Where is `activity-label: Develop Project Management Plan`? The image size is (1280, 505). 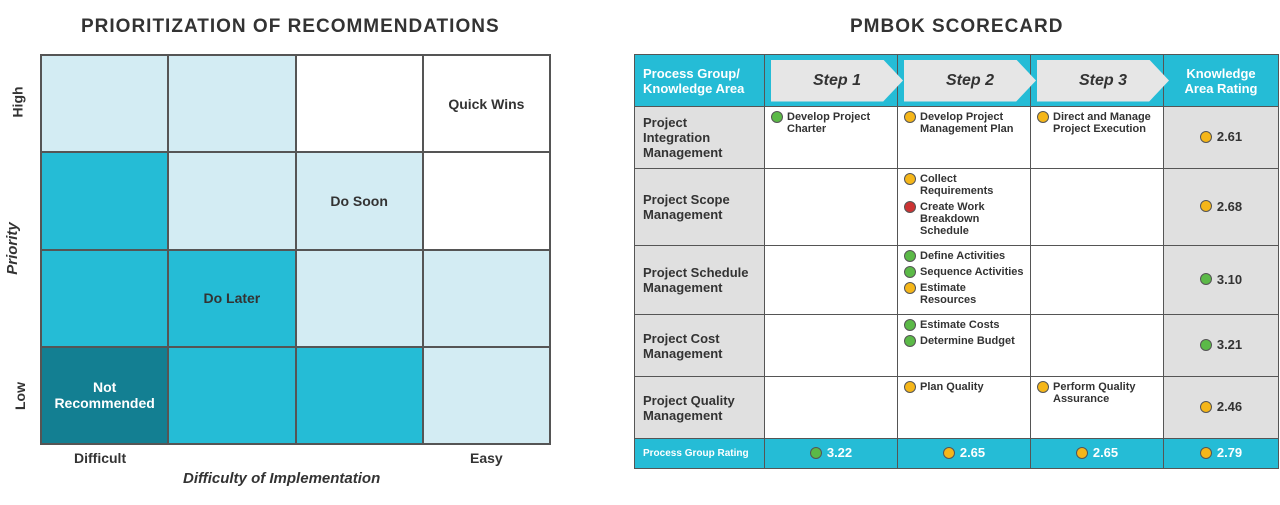 activity-label: Develop Project Management Plan is located at coordinates (967, 123).